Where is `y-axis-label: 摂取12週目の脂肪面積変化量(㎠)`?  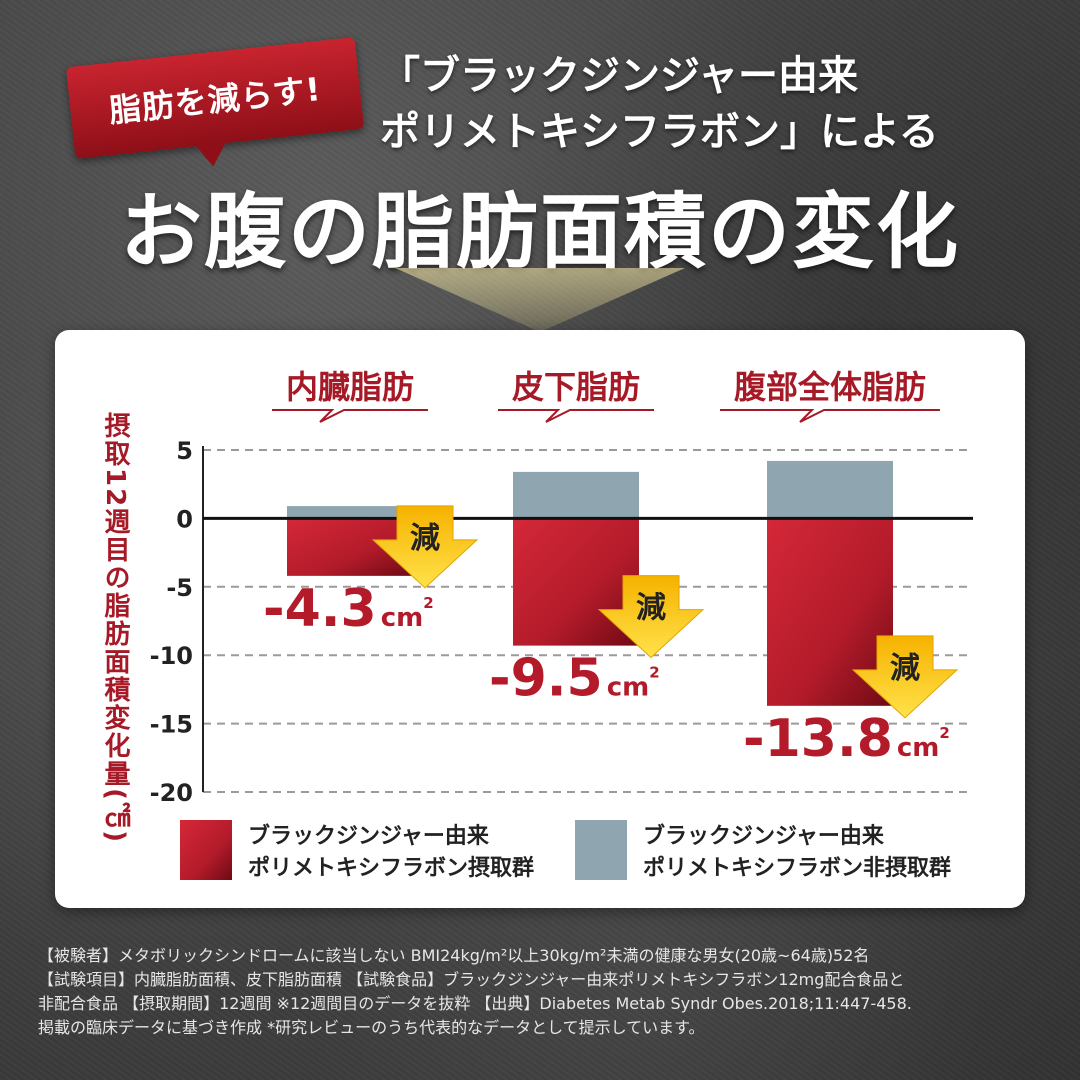 y-axis-label: 摂取12週目の脂肪面積変化量(㎠) is located at coordinates (115, 627).